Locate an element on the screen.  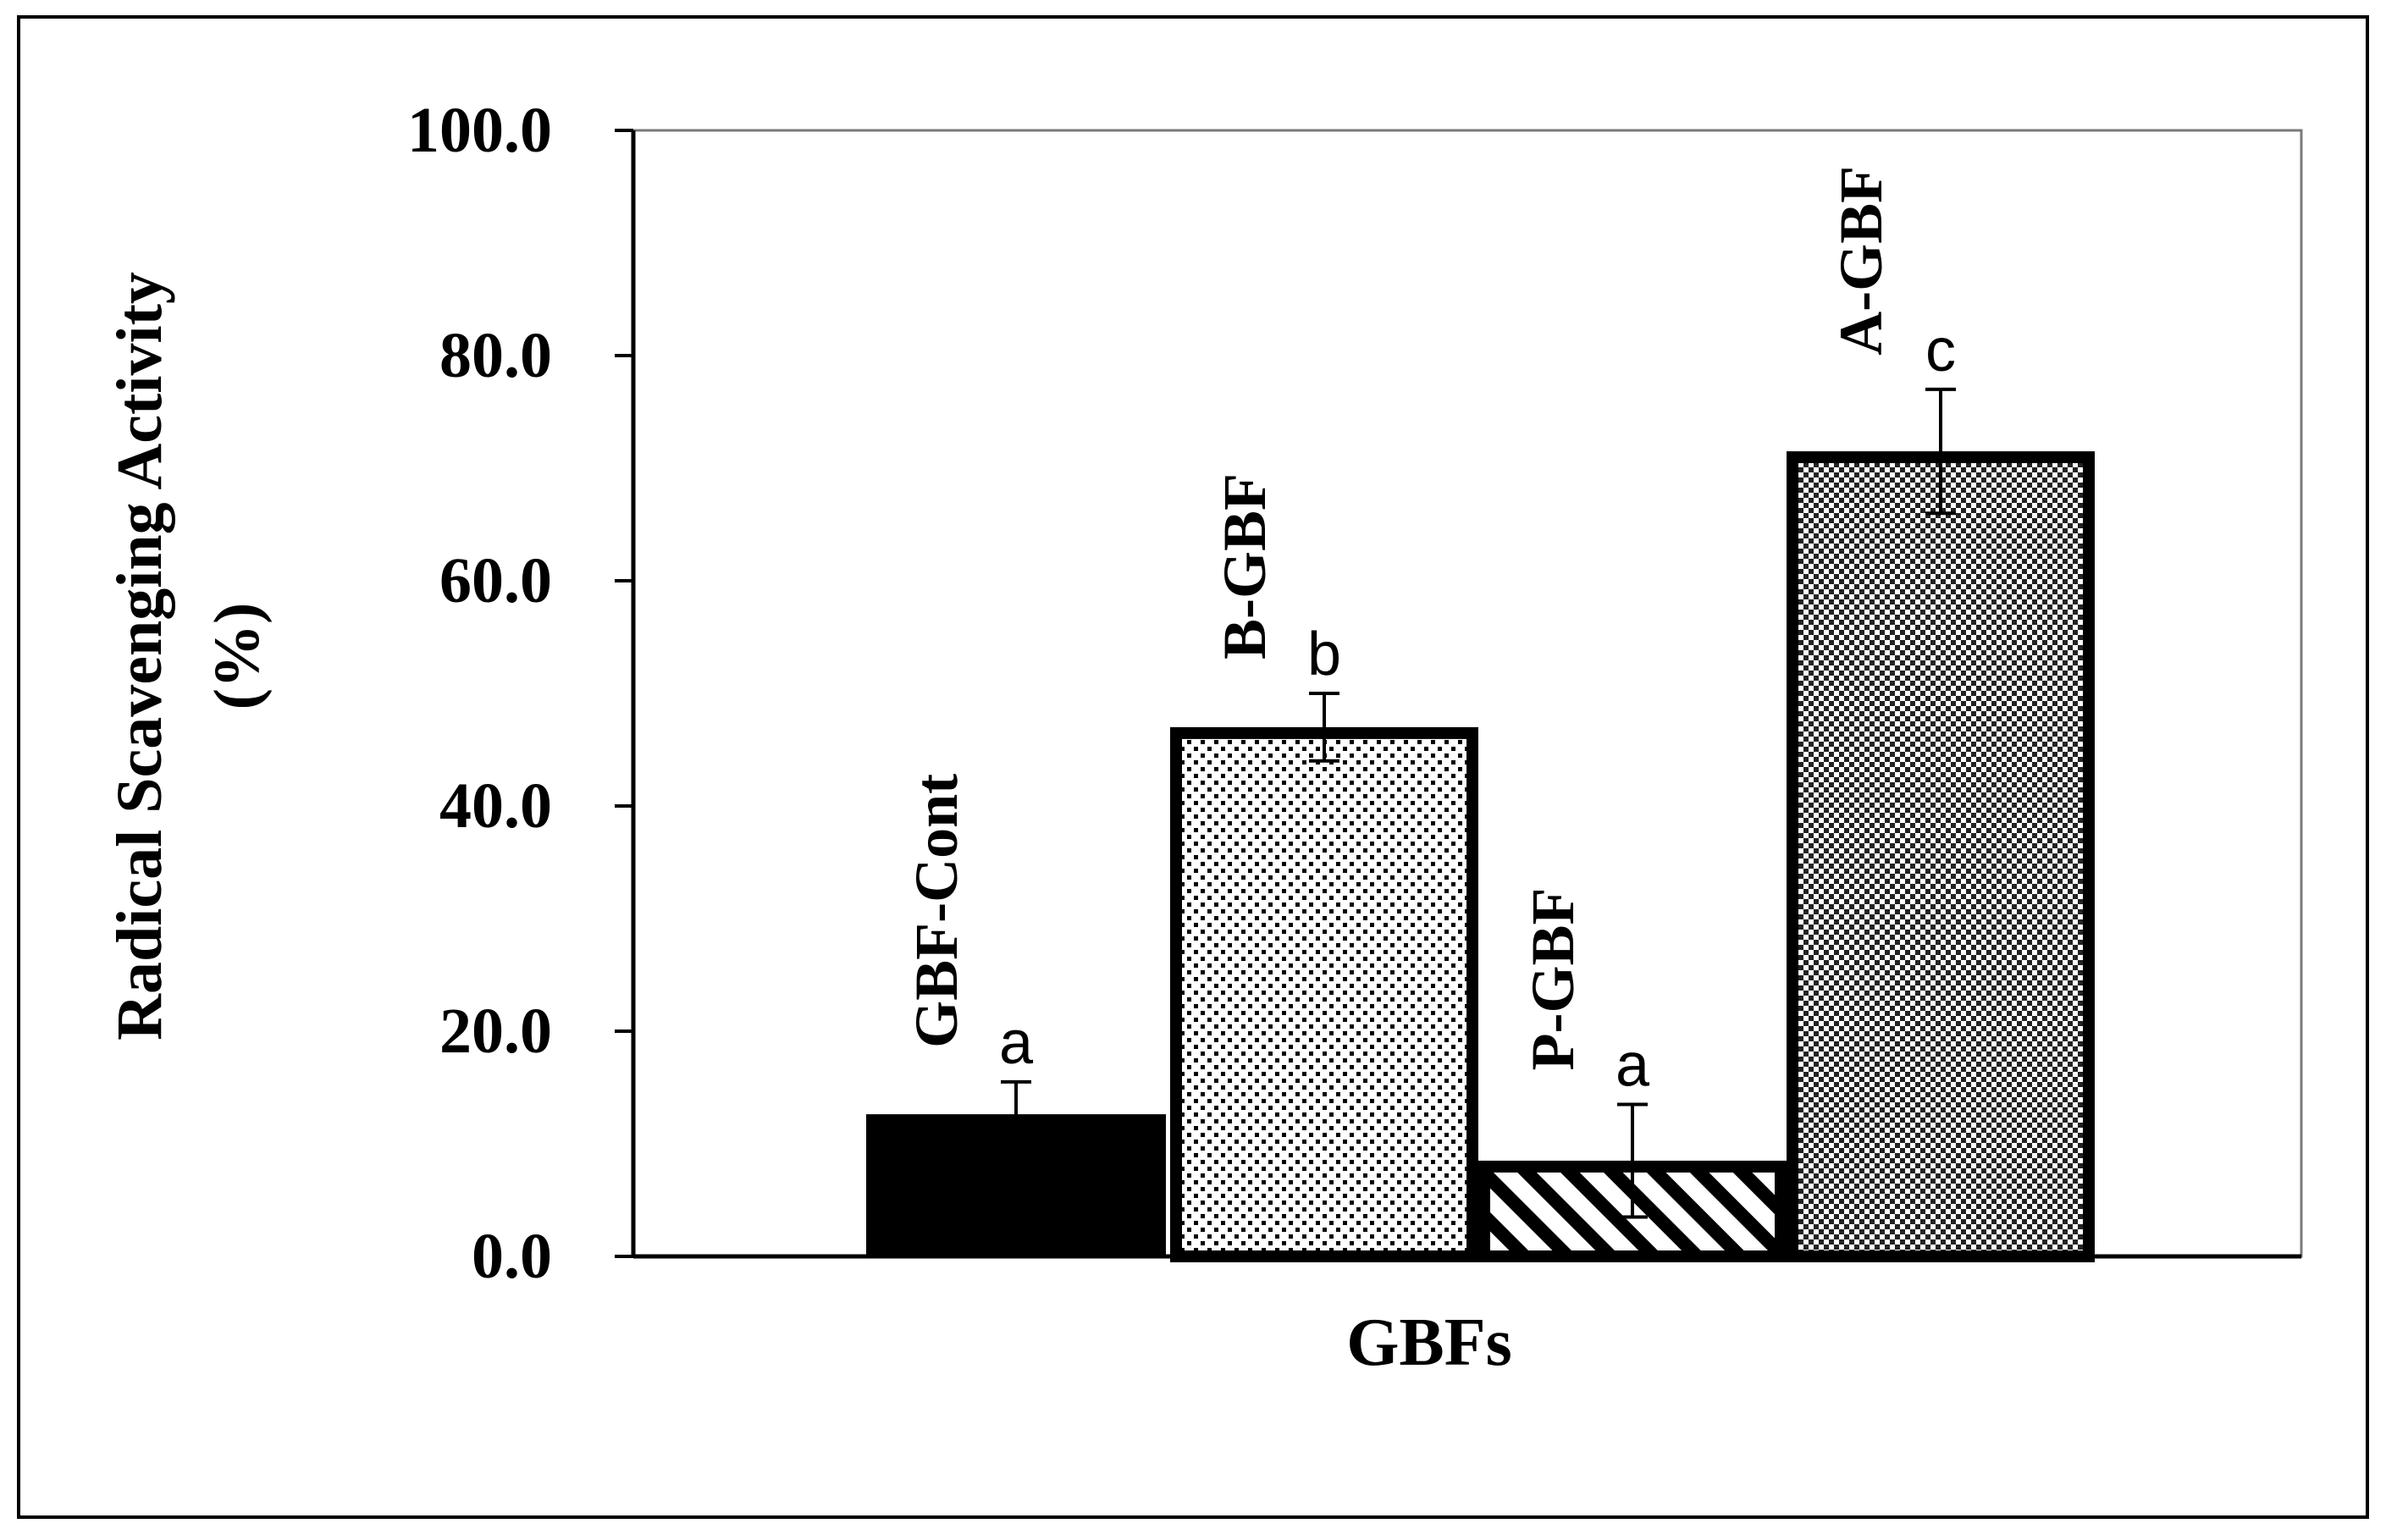
y-tick-label: 60.0 is located at coordinates (495, 580).